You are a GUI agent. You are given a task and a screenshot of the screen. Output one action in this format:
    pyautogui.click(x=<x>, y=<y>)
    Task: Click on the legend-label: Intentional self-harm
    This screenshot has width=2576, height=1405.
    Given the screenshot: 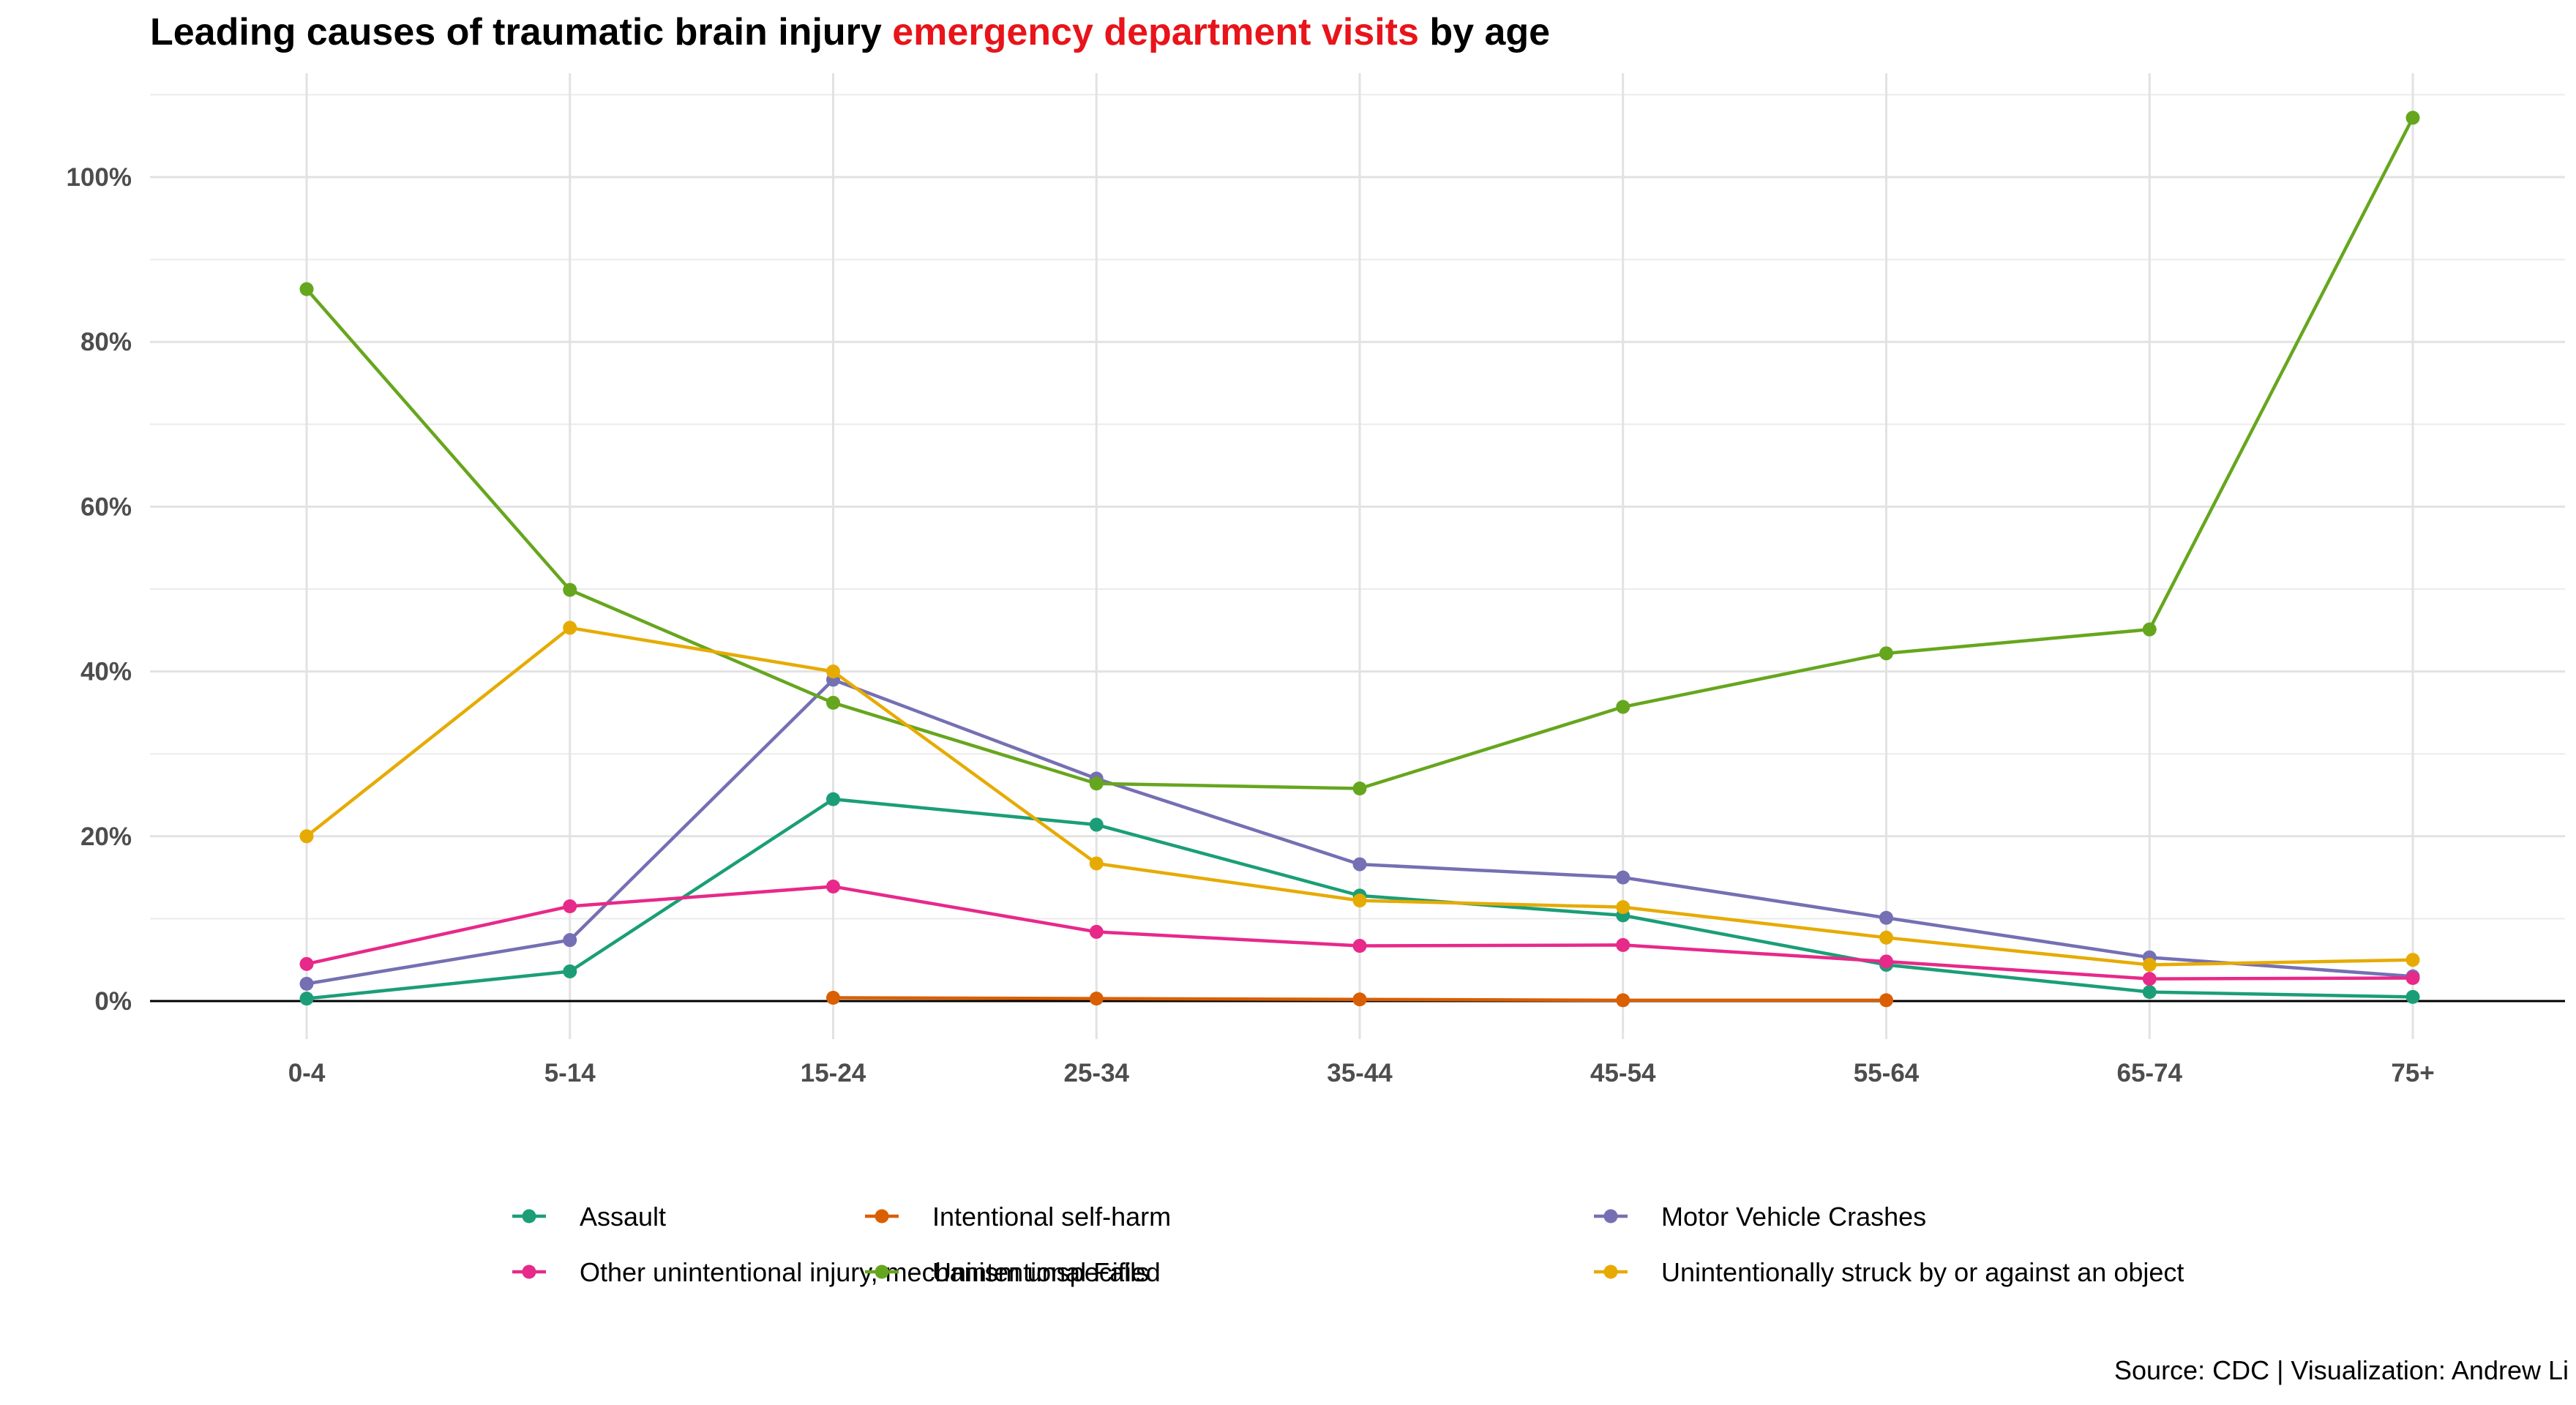 What is the action you would take?
    pyautogui.click(x=1051, y=1217)
    